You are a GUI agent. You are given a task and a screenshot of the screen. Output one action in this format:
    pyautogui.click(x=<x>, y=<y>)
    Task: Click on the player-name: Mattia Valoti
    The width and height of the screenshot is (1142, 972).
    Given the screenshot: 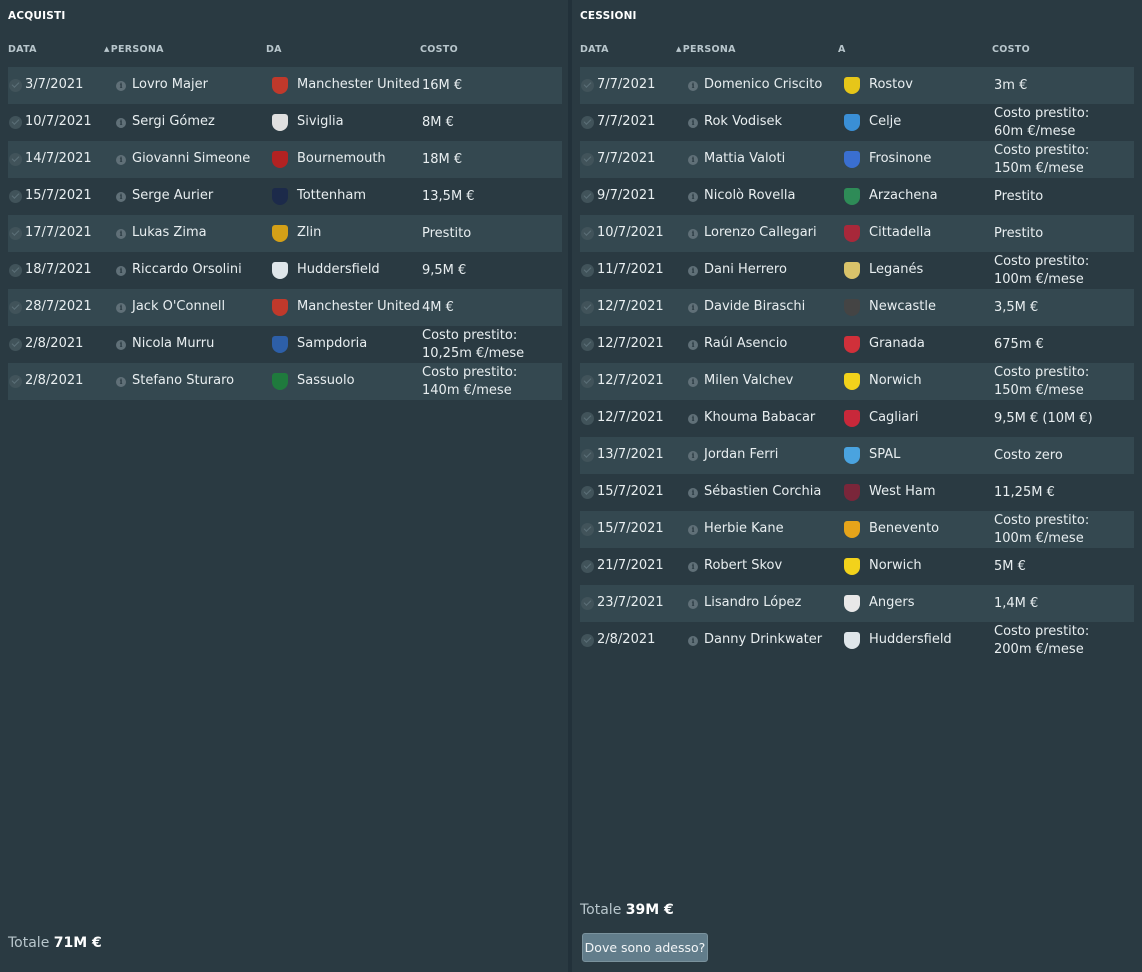 What is the action you would take?
    pyautogui.click(x=745, y=158)
    